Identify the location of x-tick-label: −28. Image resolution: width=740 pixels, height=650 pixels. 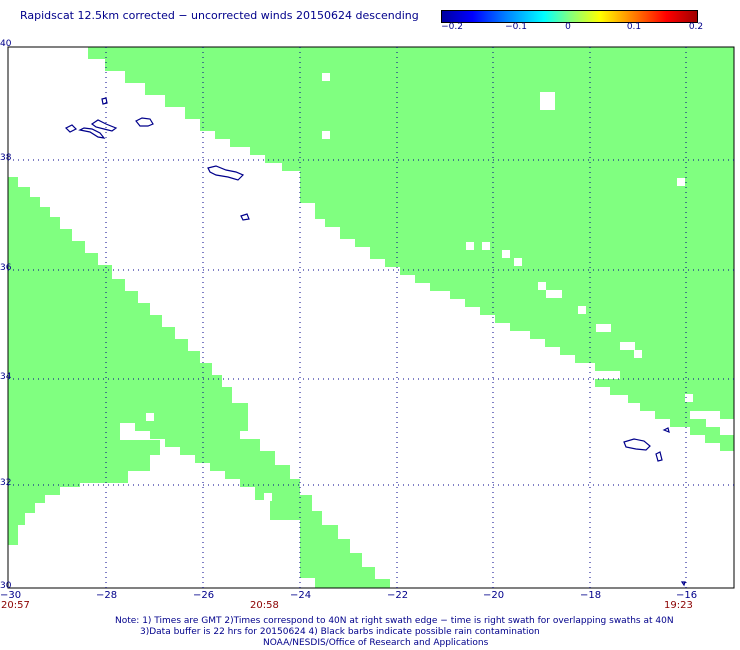
(107, 595).